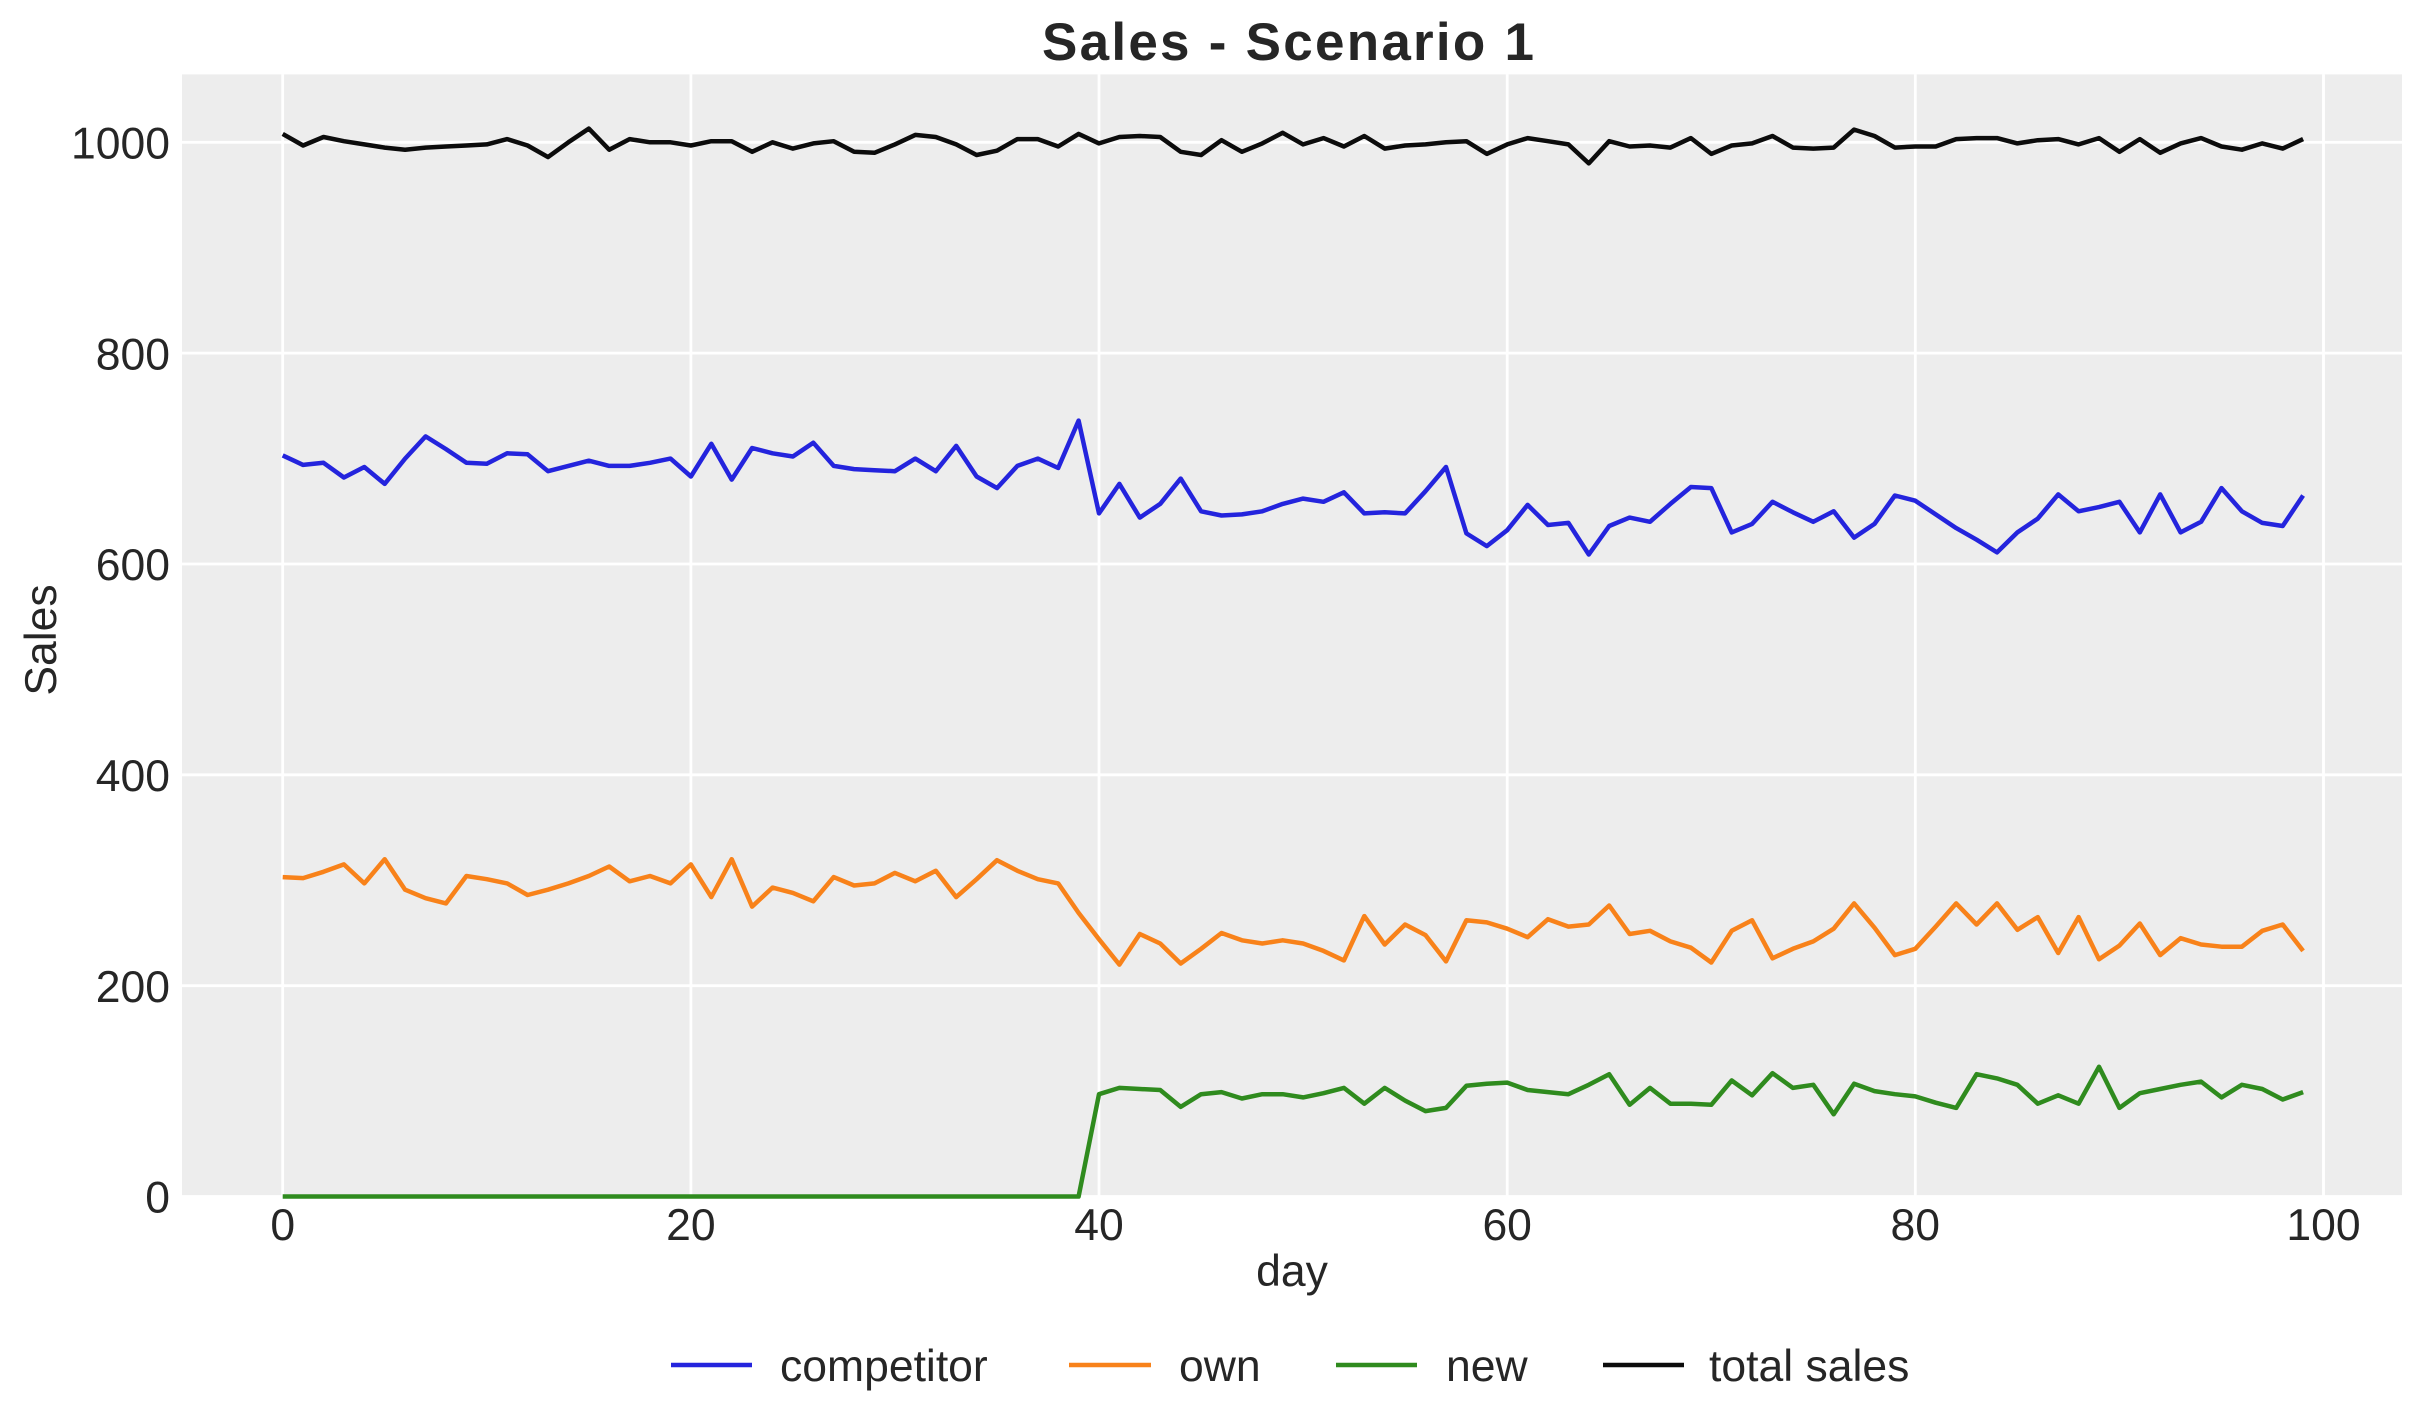  What do you see at coordinates (691, 1225) in the screenshot?
I see `svg-text: 20` at bounding box center [691, 1225].